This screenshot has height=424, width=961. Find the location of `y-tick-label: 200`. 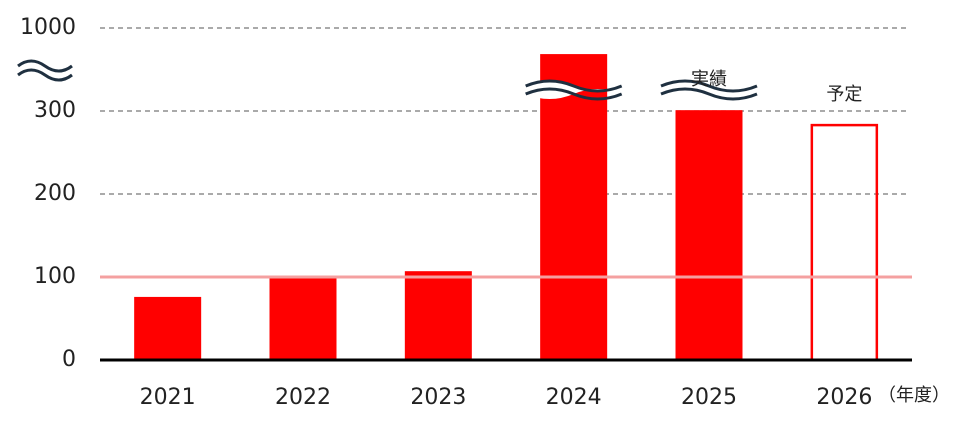

y-tick-label: 200 is located at coordinates (55, 193).